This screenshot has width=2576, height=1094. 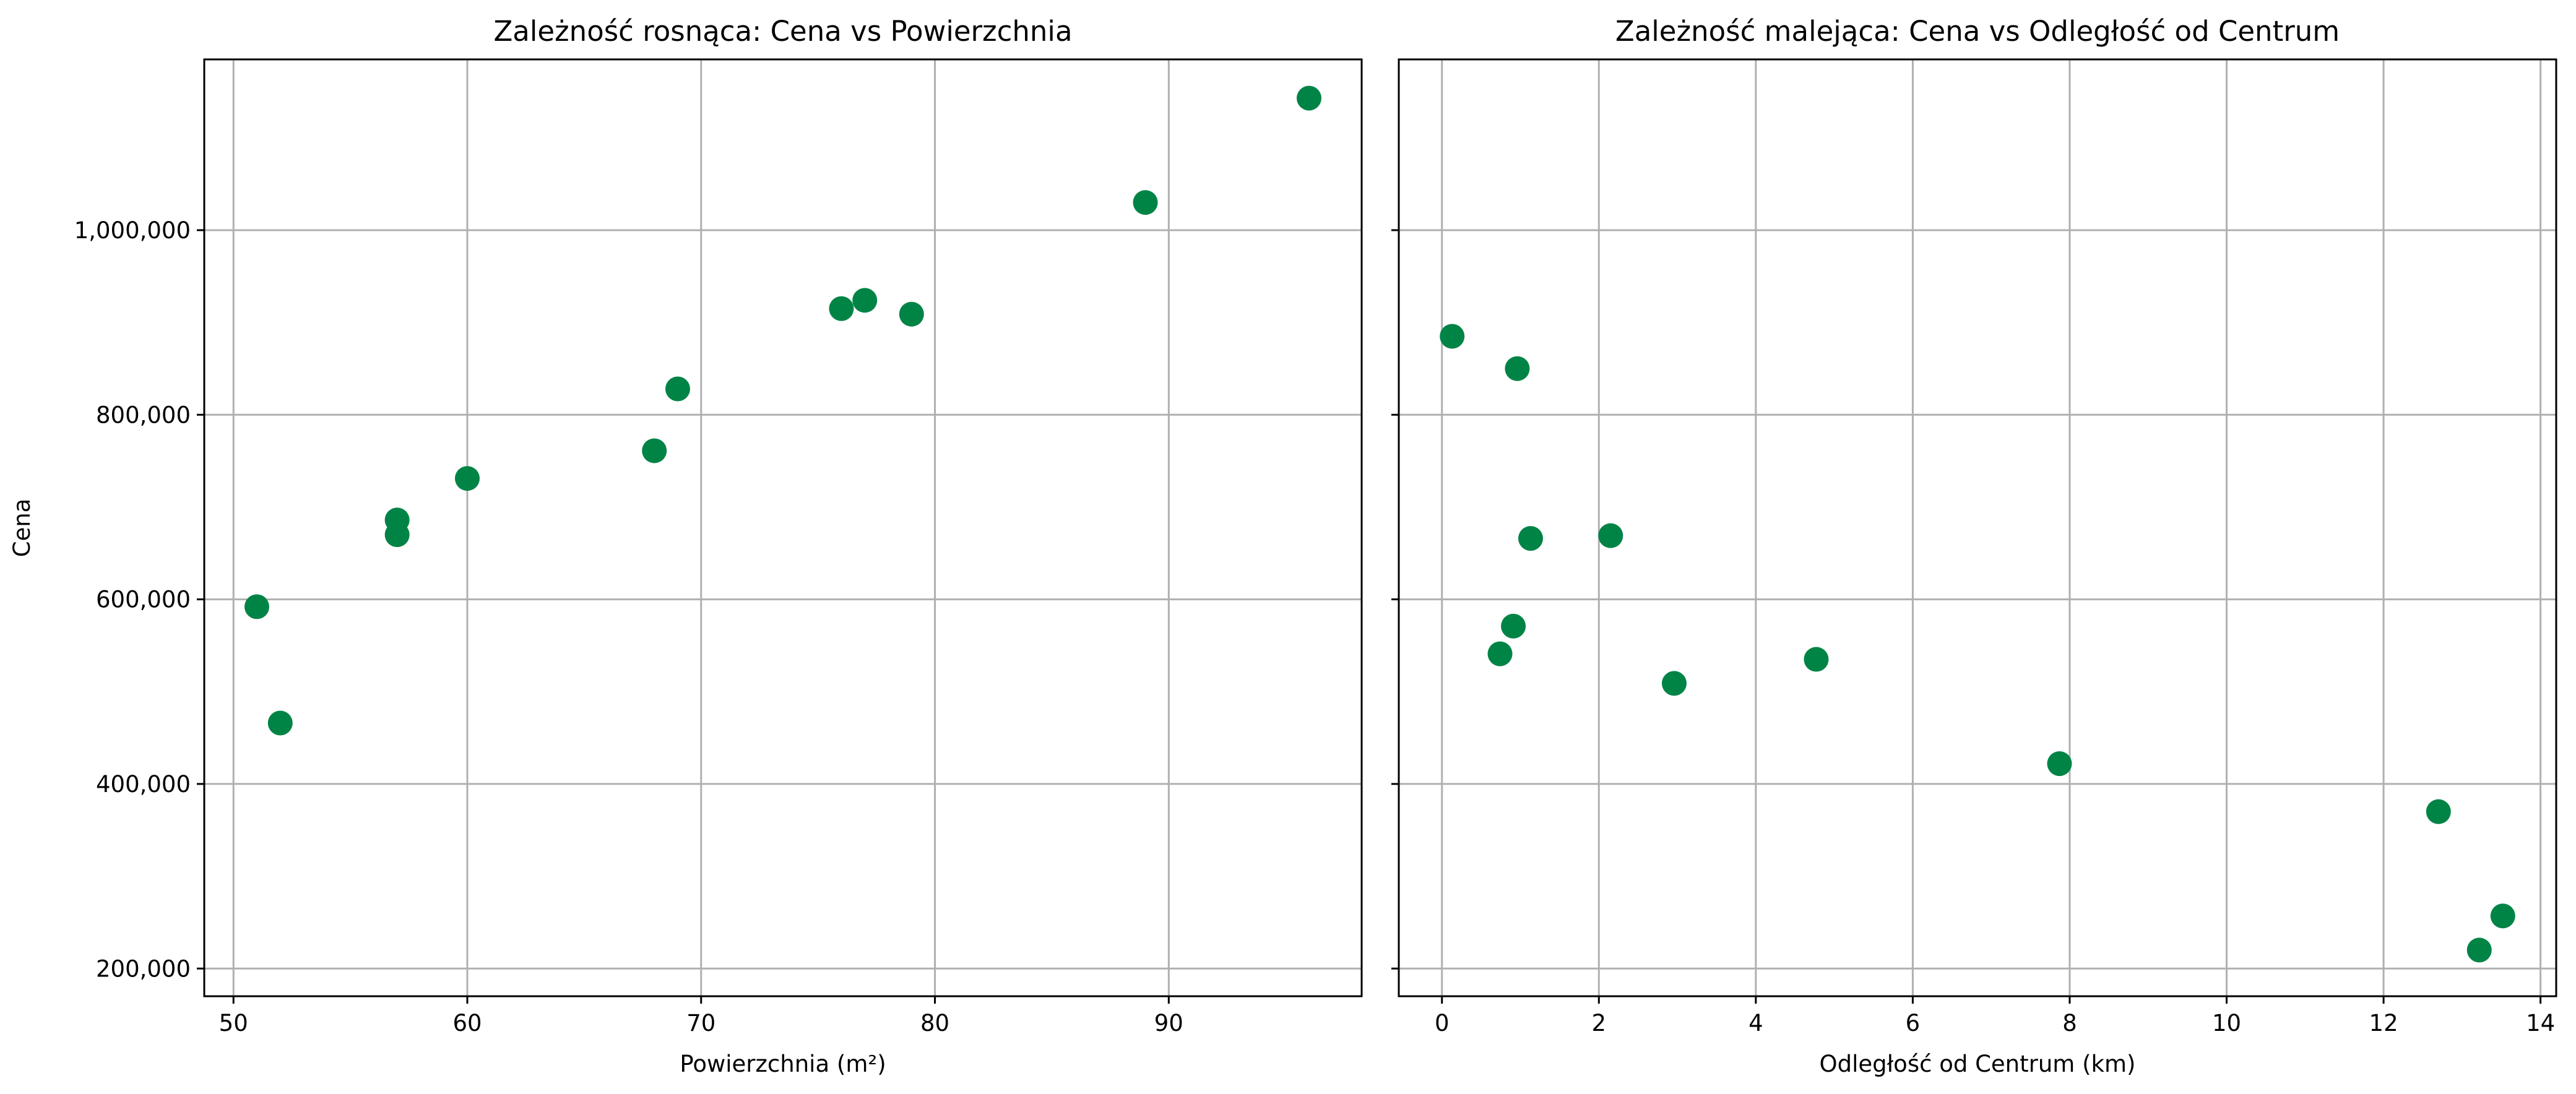 I want to click on y-tick-label: 600,000, so click(x=143, y=600).